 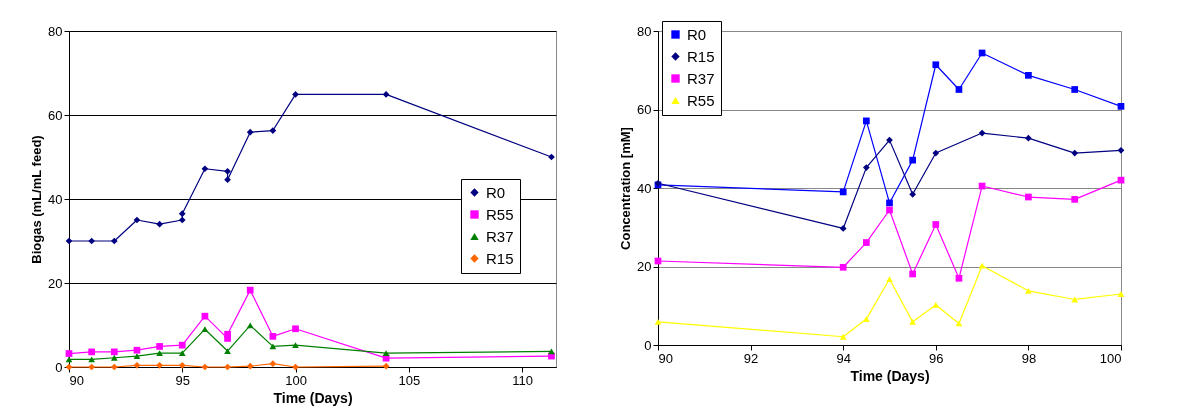 What do you see at coordinates (751, 358) in the screenshot?
I see `x-tick-label: 92` at bounding box center [751, 358].